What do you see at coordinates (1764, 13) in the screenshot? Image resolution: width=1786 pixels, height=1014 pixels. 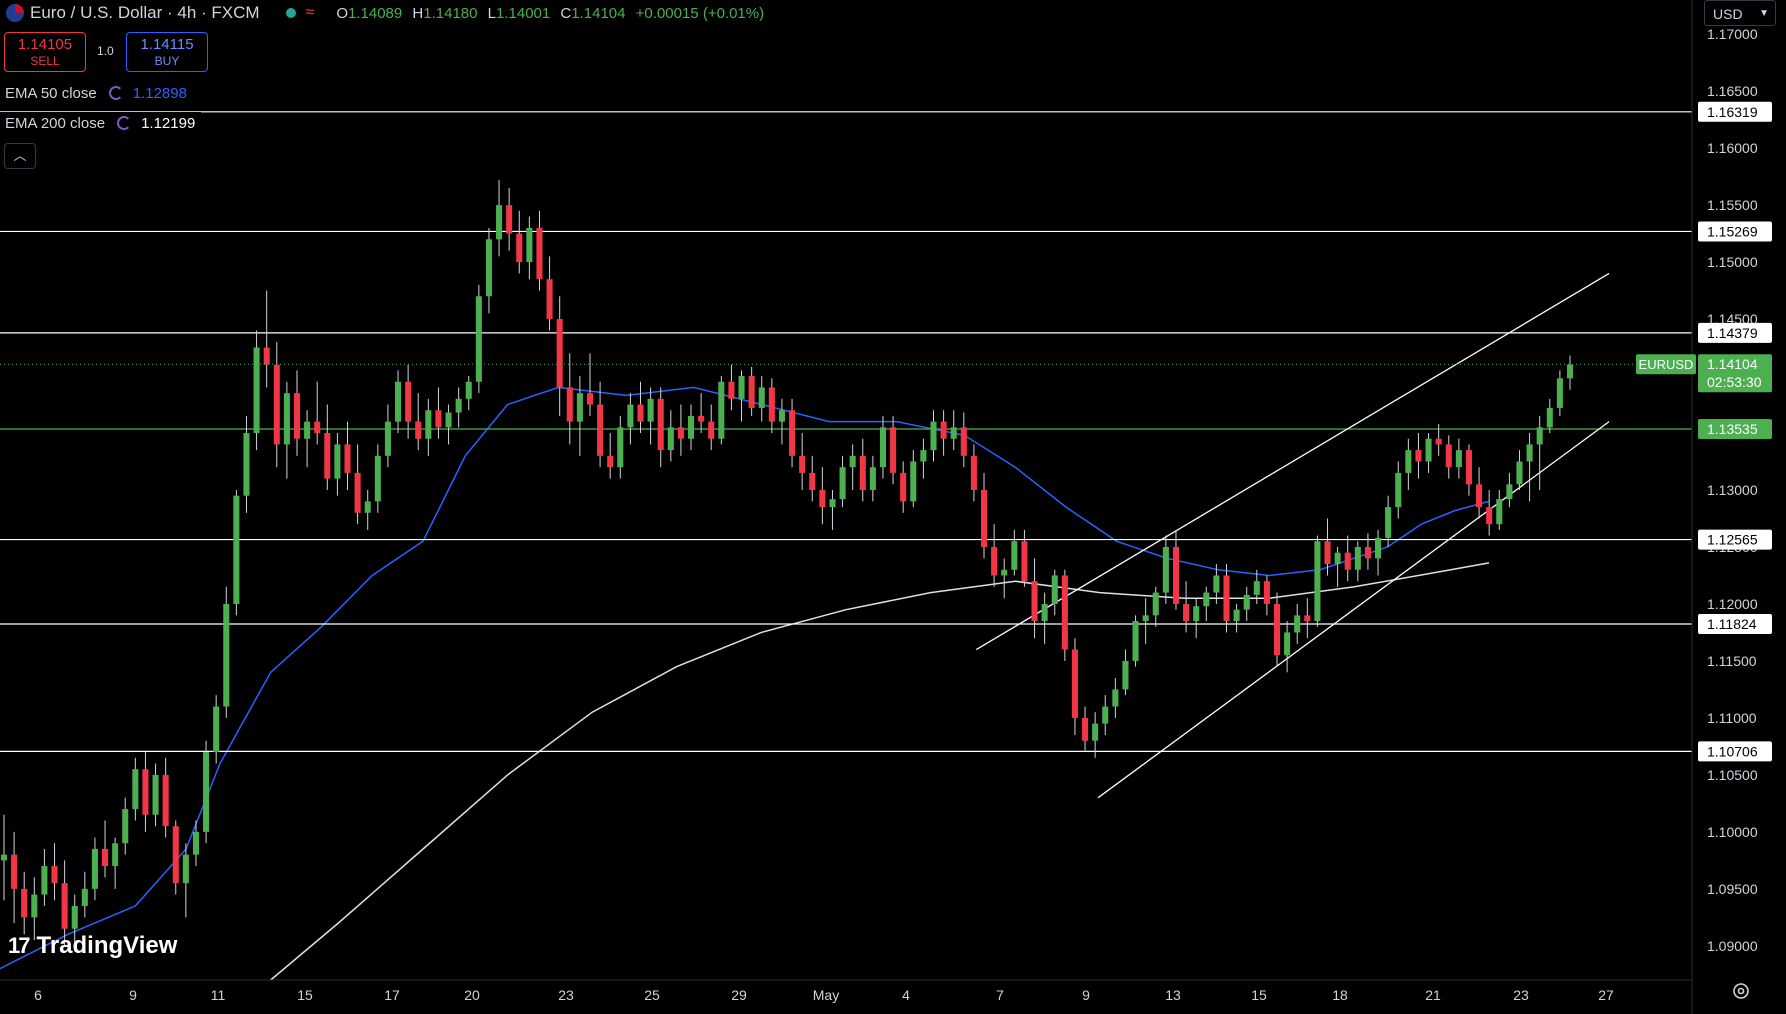 I see `chevron-down-icon: ▼` at bounding box center [1764, 13].